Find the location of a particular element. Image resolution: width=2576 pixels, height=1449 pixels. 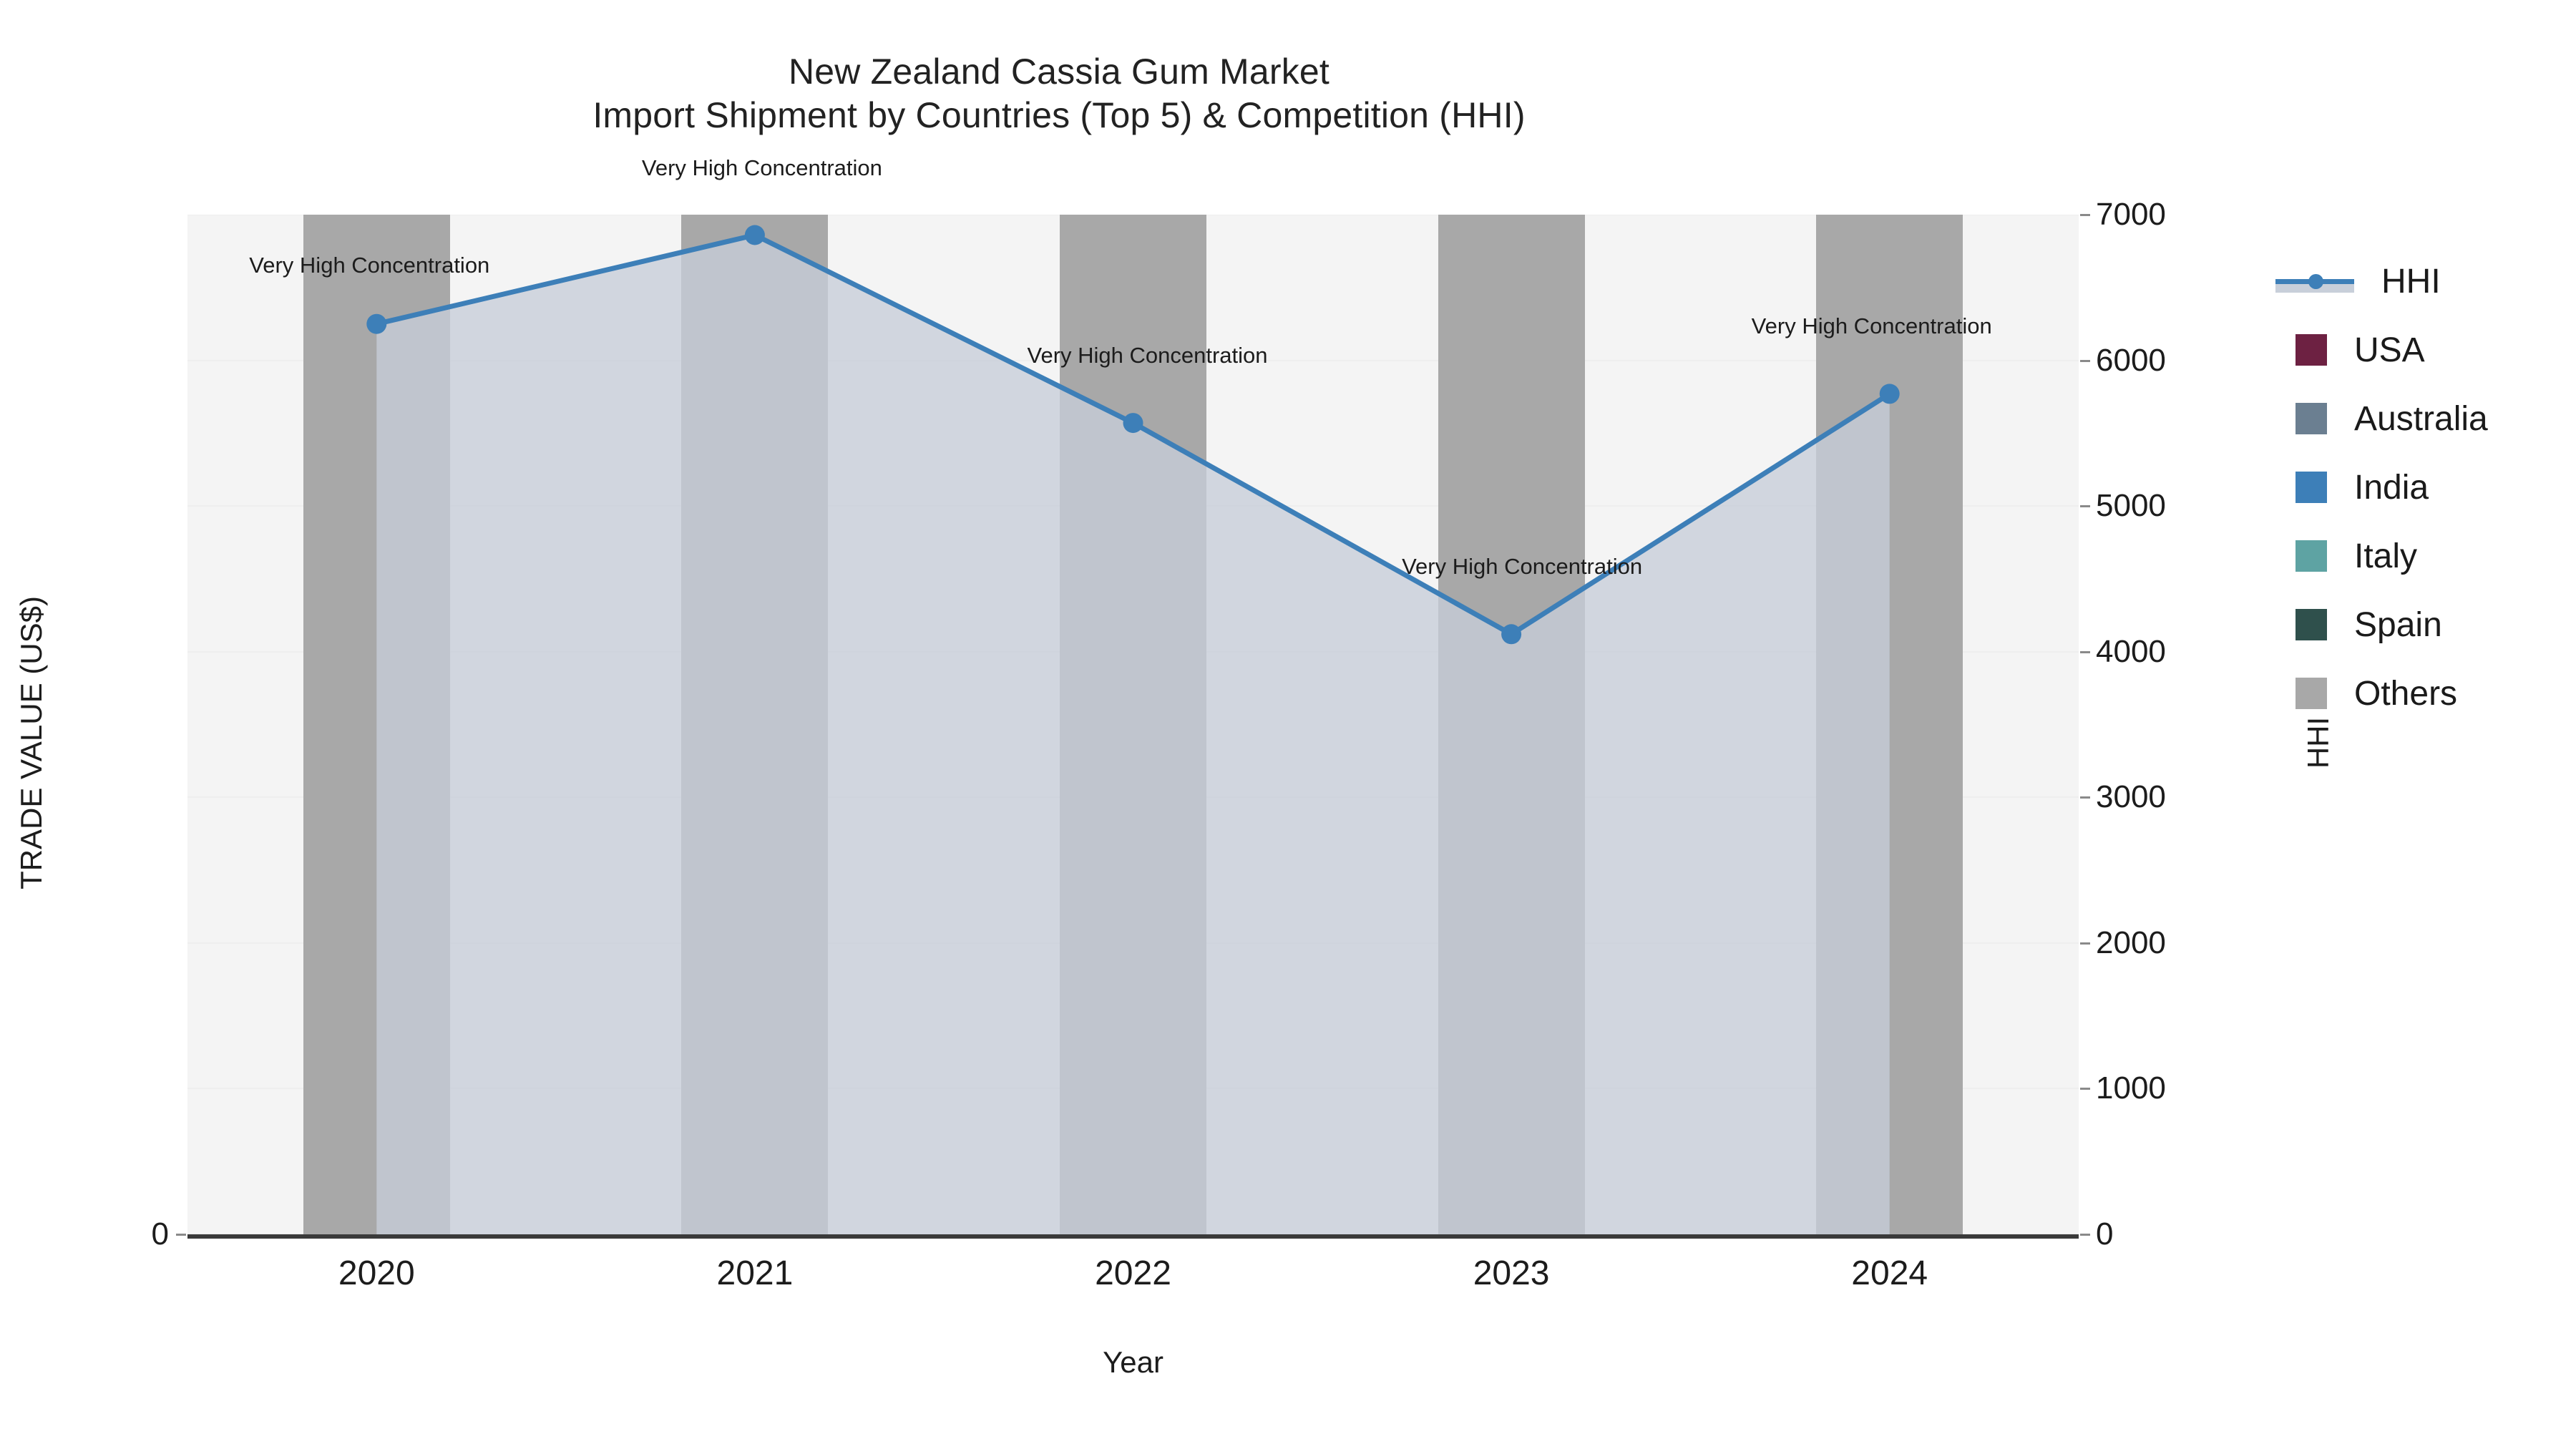

legend-item-label: Others is located at coordinates (2406, 693).